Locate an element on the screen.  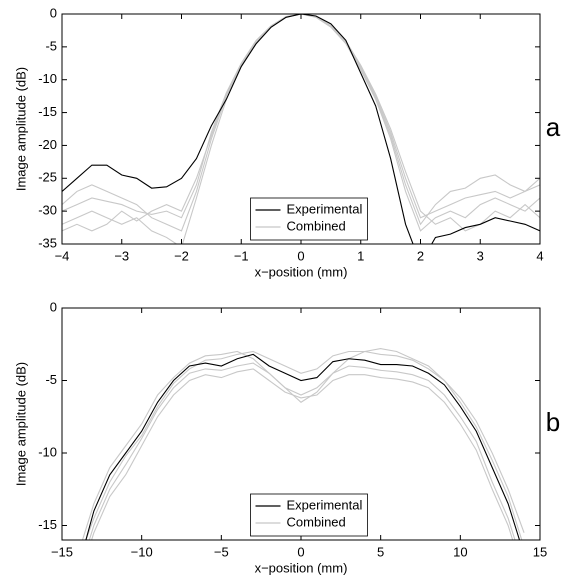
panel-label: a is located at coordinates (553, 127).